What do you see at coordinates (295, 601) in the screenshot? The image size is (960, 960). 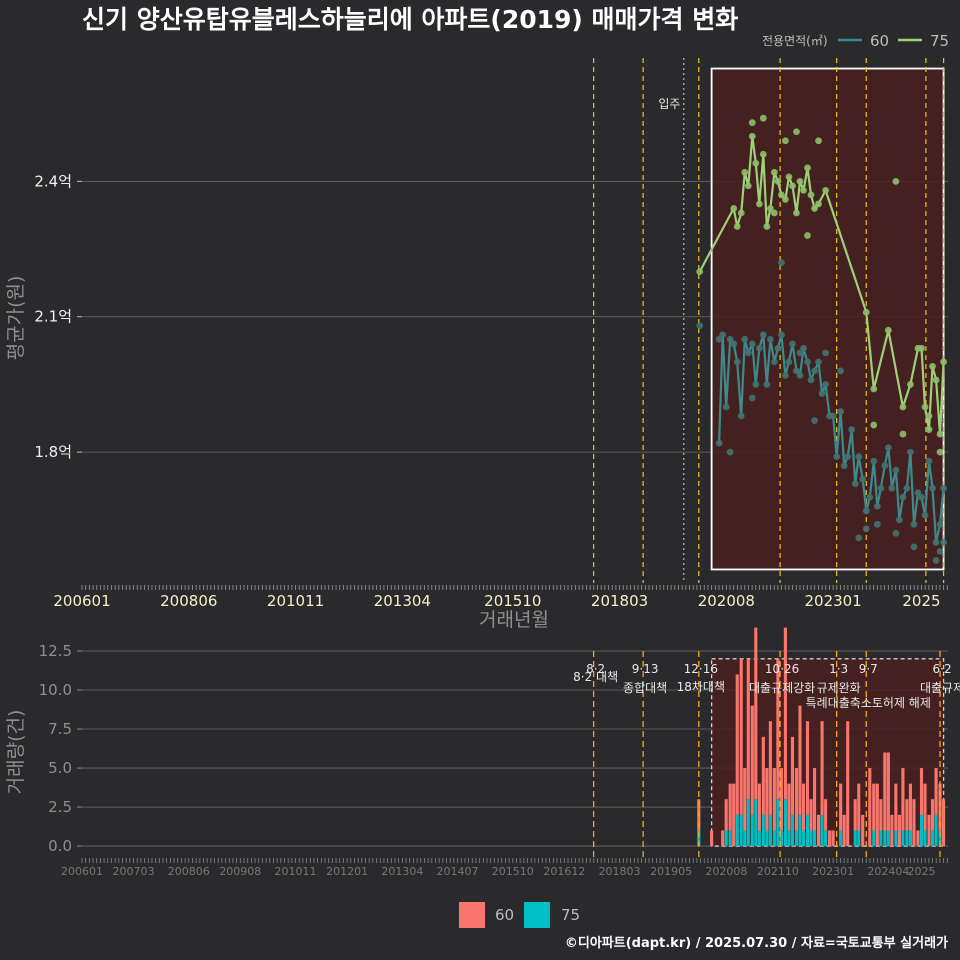 I see `price-x-tick-label: 201011` at bounding box center [295, 601].